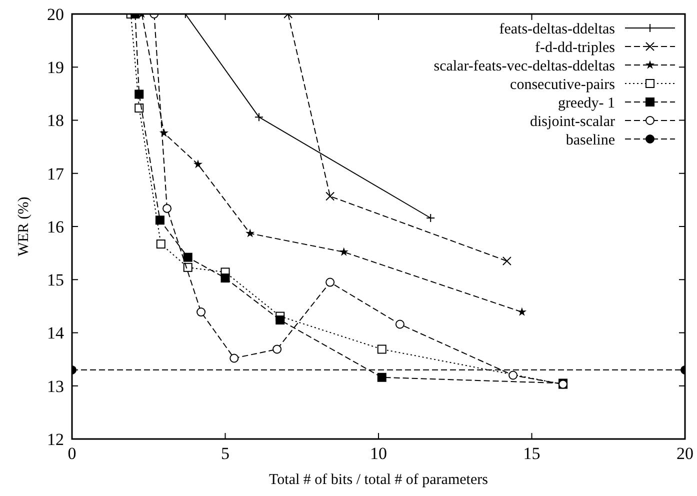 The image size is (697, 496). Describe the element at coordinates (72, 453) in the screenshot. I see `x-tick-label: 0` at that location.